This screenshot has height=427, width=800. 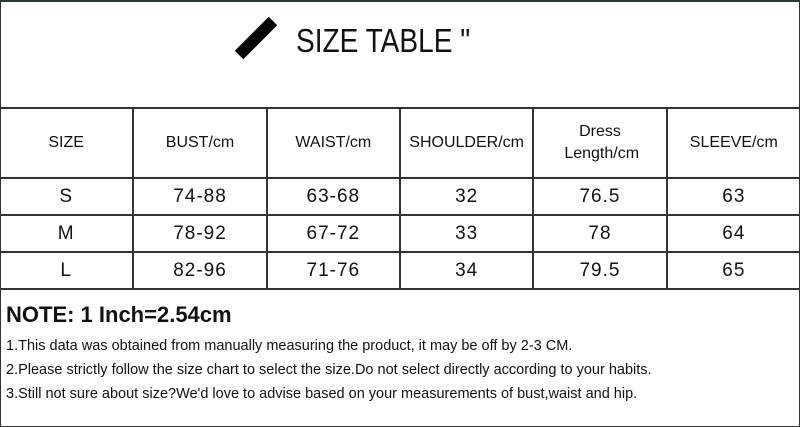 What do you see at coordinates (466, 270) in the screenshot?
I see `cell-shoulder: 34` at bounding box center [466, 270].